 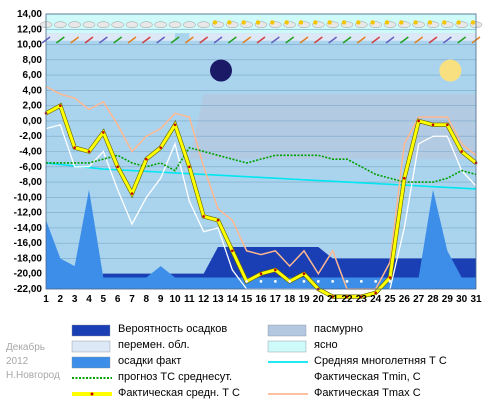 What do you see at coordinates (28, 243) in the screenshot?
I see `y-tick-label: -16,00` at bounding box center [28, 243].